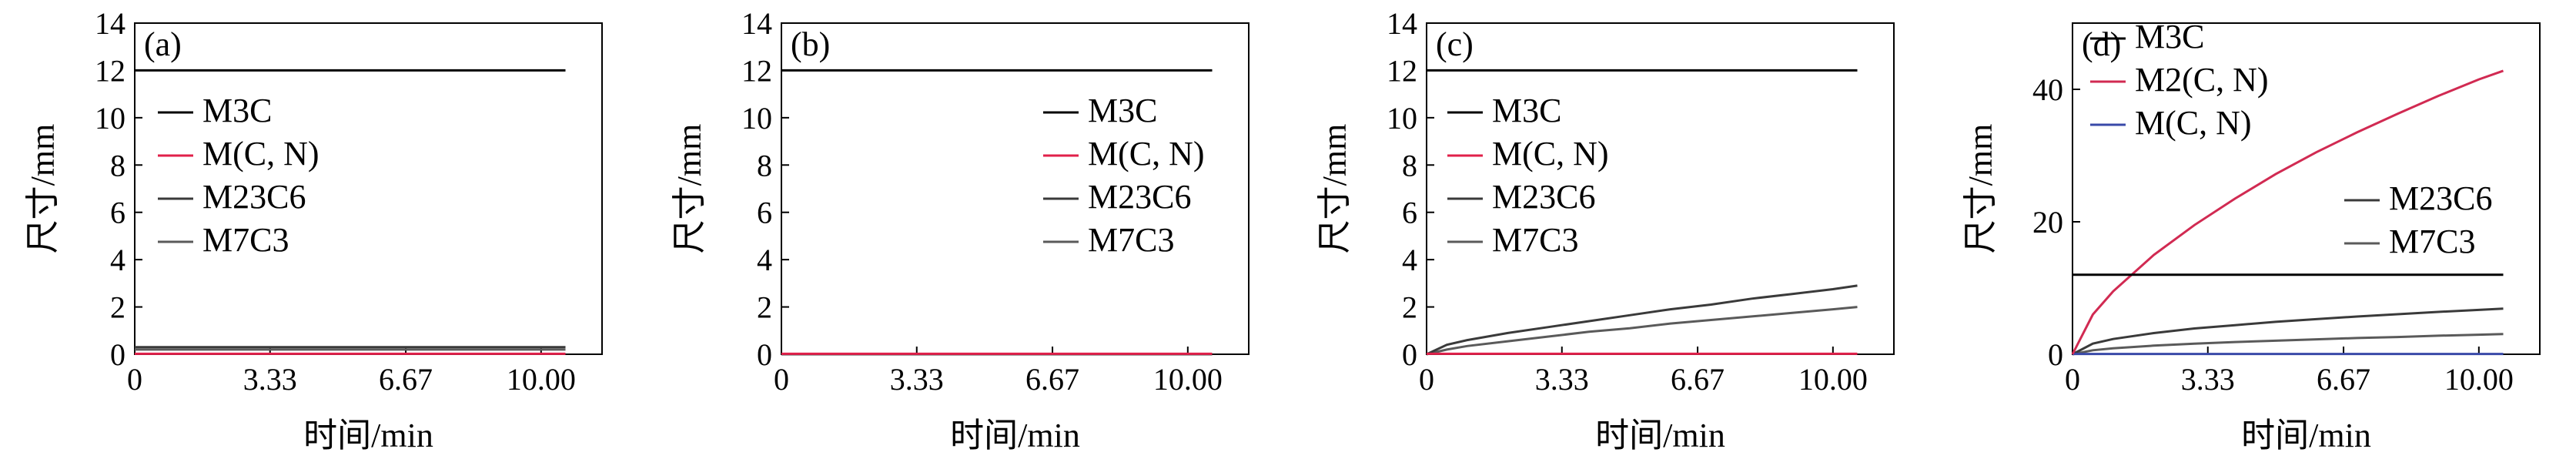  I want to click on panel-label: (b), so click(810, 44).